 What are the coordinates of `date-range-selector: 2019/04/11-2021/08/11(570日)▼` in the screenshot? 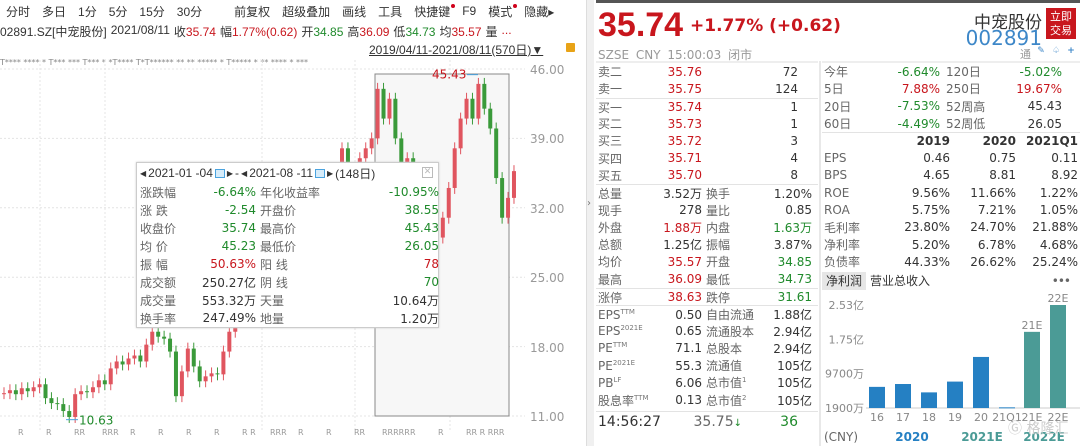 It's located at (456, 50).